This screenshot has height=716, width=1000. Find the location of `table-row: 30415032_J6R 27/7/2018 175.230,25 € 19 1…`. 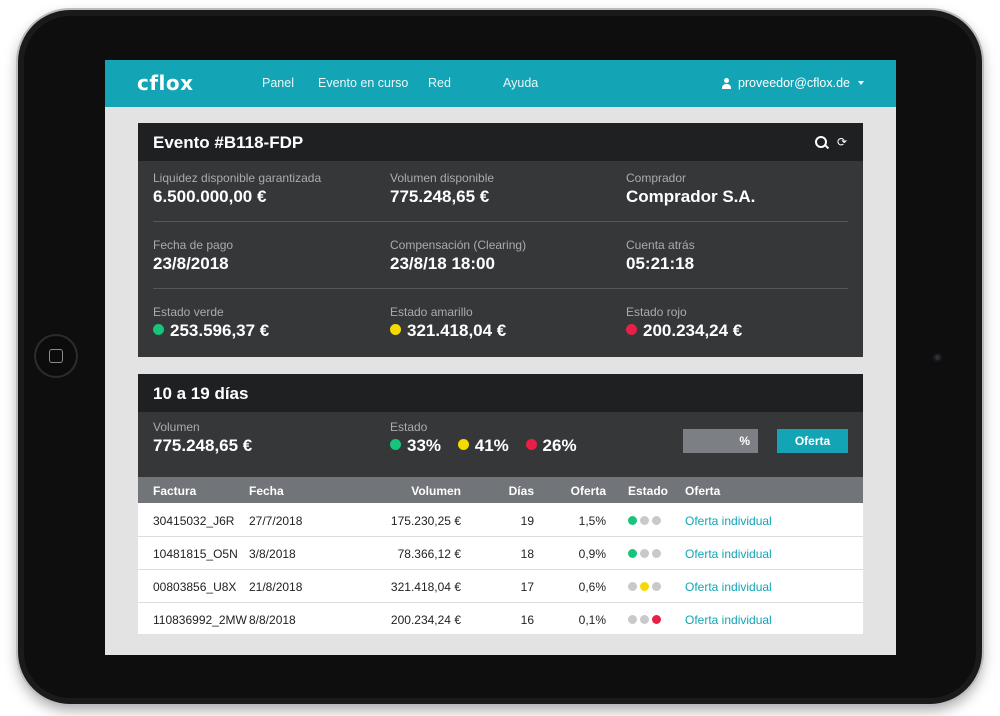

table-row: 30415032_J6R 27/7/2018 175.230,25 € 19 1… is located at coordinates (500, 520).